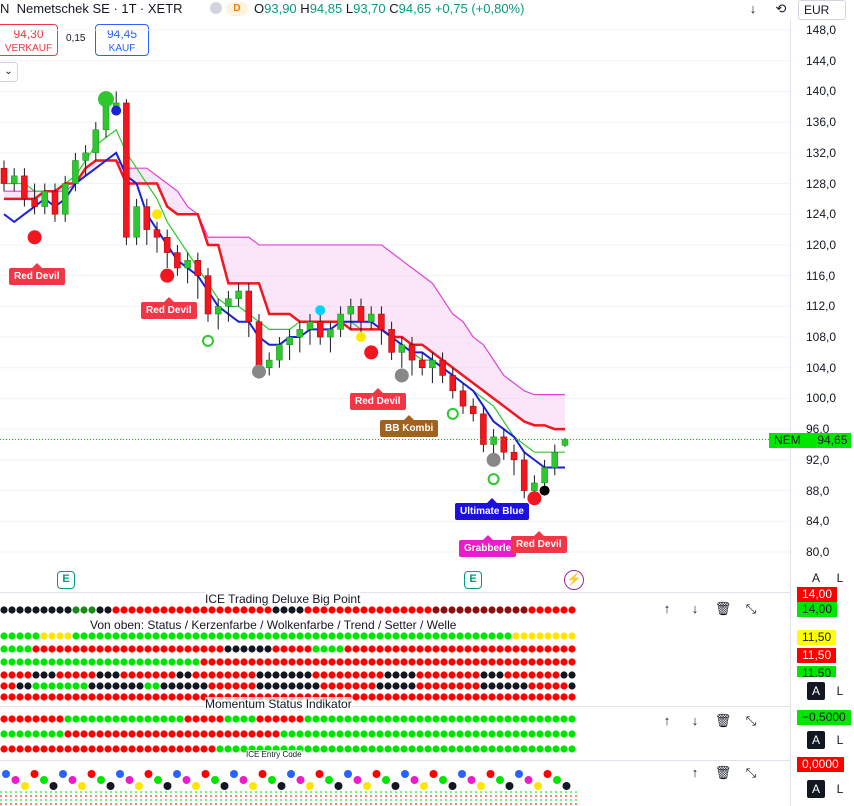 The image size is (854, 806). Describe the element at coordinates (9, 72) in the screenshot. I see `chevron-down-icon: ⌄` at that location.